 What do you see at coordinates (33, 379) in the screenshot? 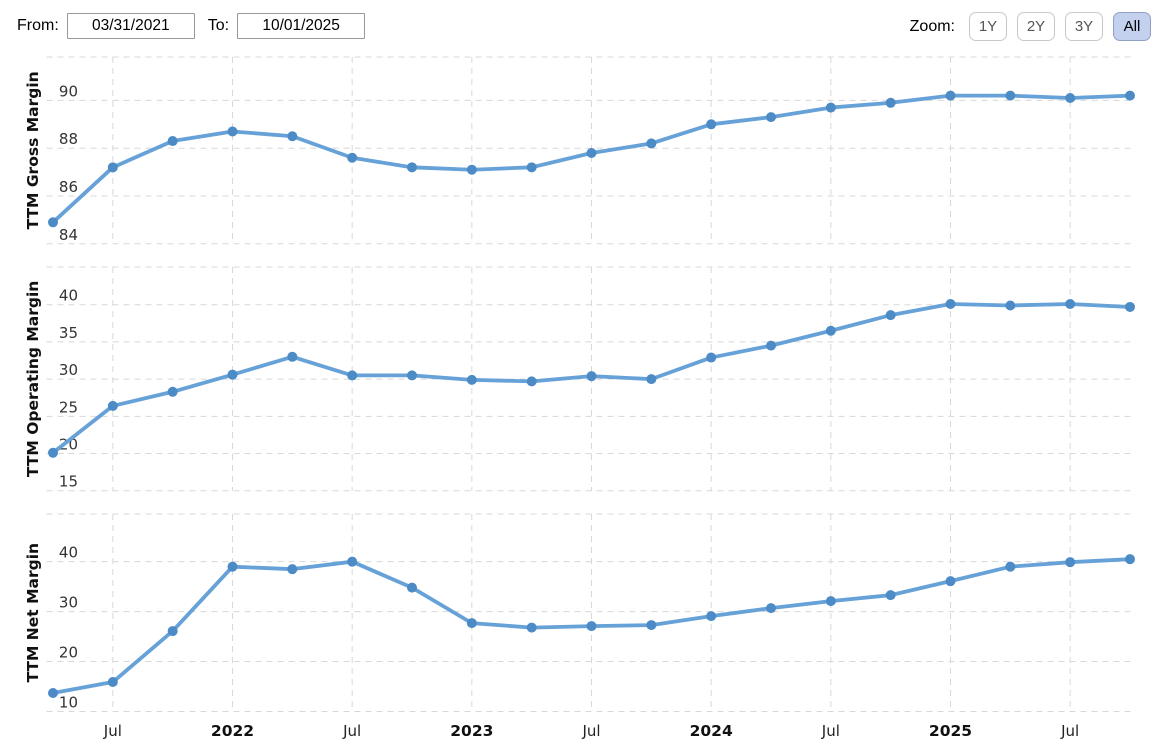
I see `y-axis-title: TTM Operating Margin` at bounding box center [33, 379].